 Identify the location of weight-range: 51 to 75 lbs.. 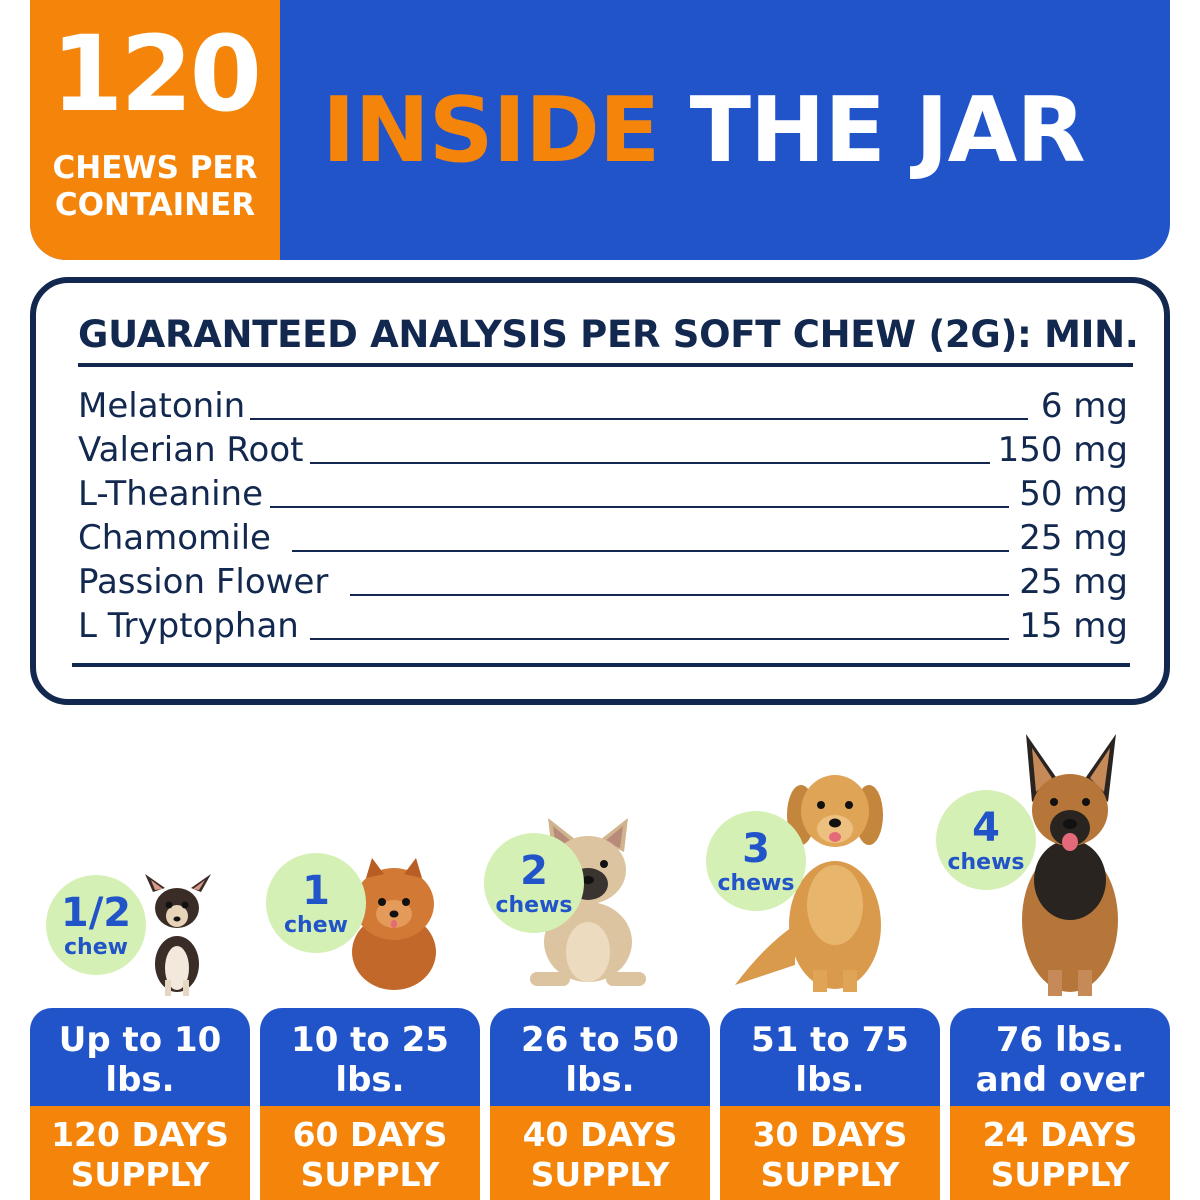
(830, 1057).